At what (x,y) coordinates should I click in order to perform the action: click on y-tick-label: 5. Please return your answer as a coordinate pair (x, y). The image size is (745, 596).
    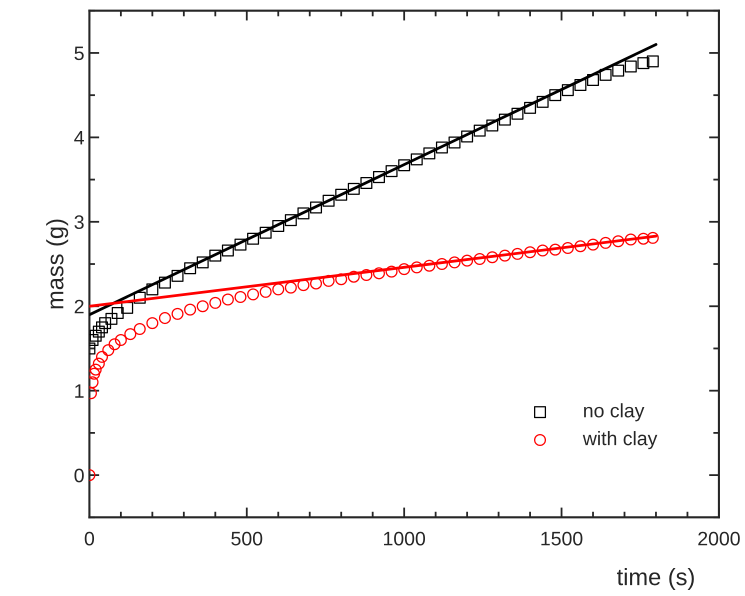
    Looking at the image, I should click on (79, 53).